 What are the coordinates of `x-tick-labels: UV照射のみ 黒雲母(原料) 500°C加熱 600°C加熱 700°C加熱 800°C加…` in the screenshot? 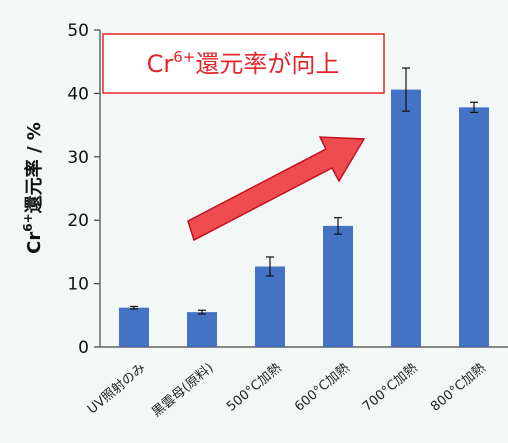 It's located at (286, 390).